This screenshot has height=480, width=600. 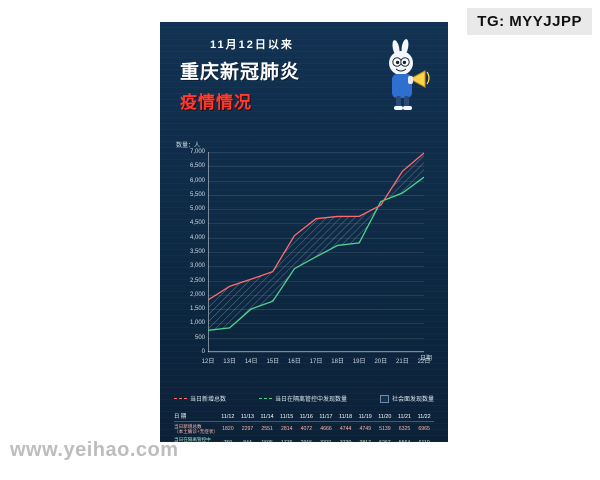 What do you see at coordinates (405, 439) in the screenshot?
I see `table-cell: 5564` at bounding box center [405, 439].